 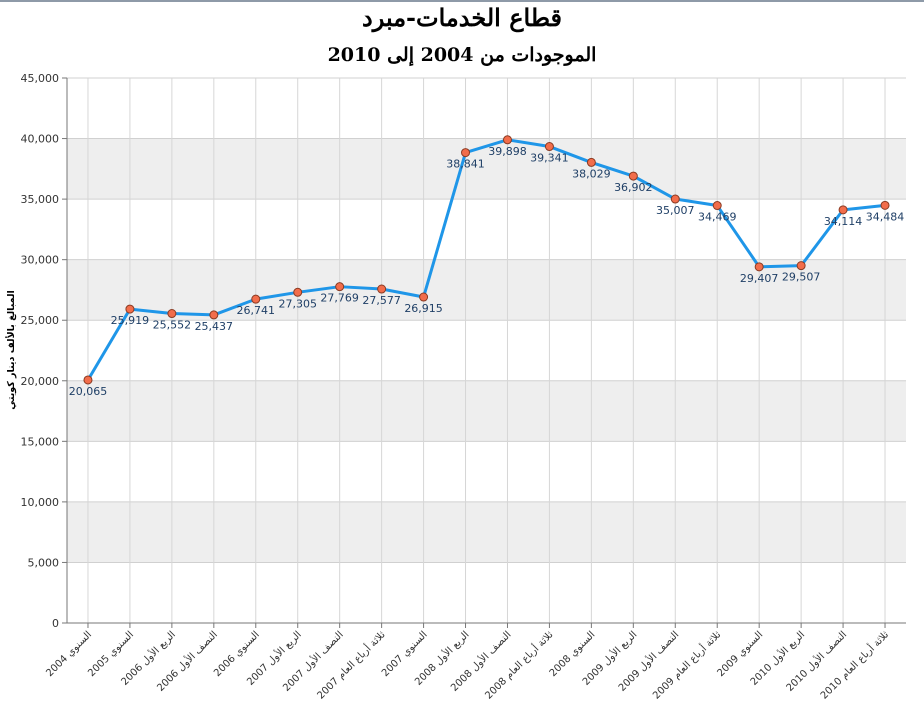 What do you see at coordinates (717, 217) in the screenshot?
I see `data-label: 34,469` at bounding box center [717, 217].